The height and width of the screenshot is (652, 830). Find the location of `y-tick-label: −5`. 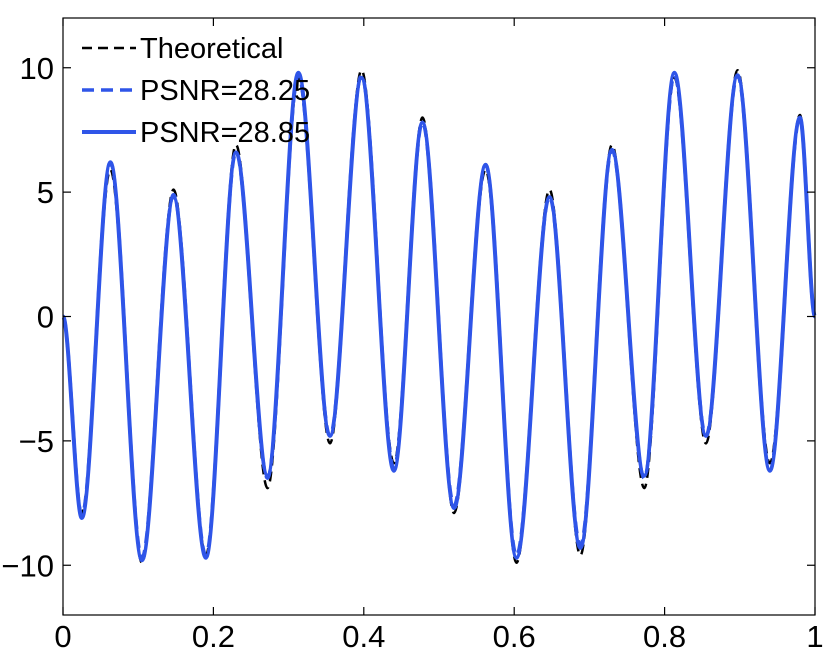

y-tick-label: −5 is located at coordinates (36, 441).